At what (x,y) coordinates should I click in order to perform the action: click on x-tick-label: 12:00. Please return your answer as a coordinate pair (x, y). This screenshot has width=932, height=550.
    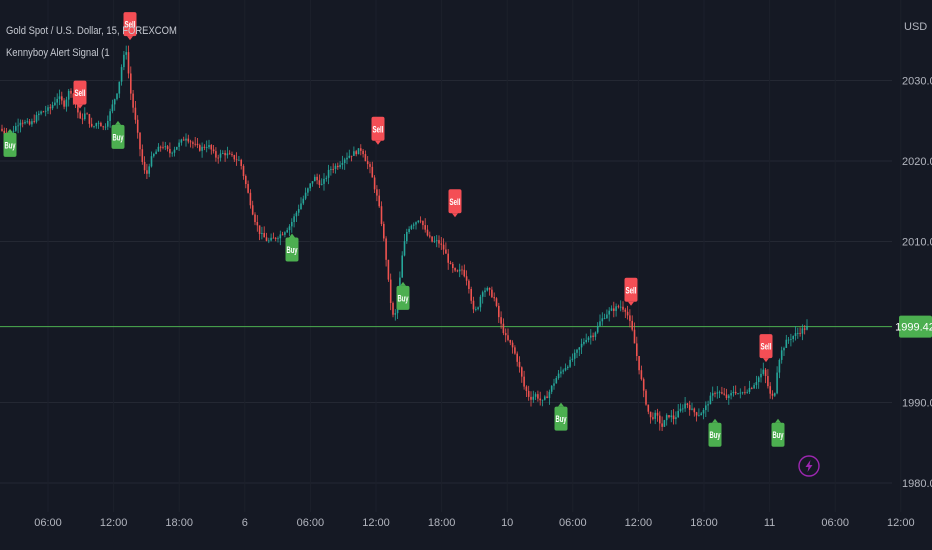
    Looking at the image, I should click on (114, 523).